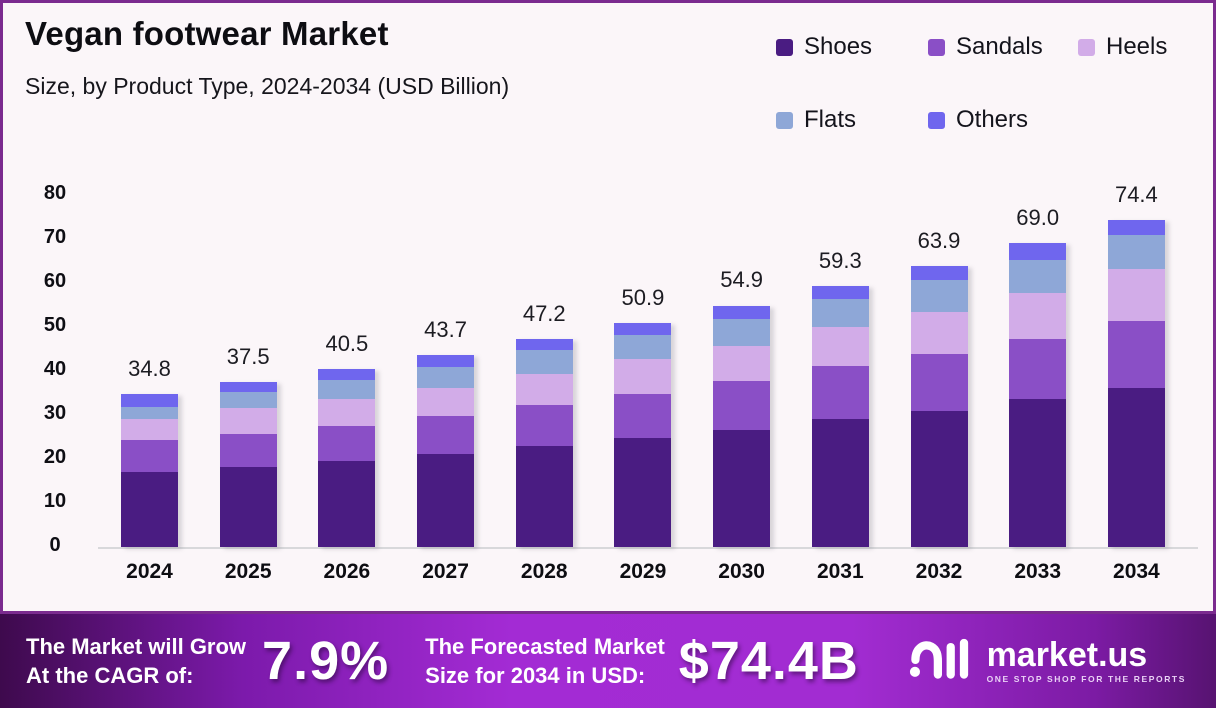  I want to click on x-tick-label-2031: 2031, so click(840, 571).